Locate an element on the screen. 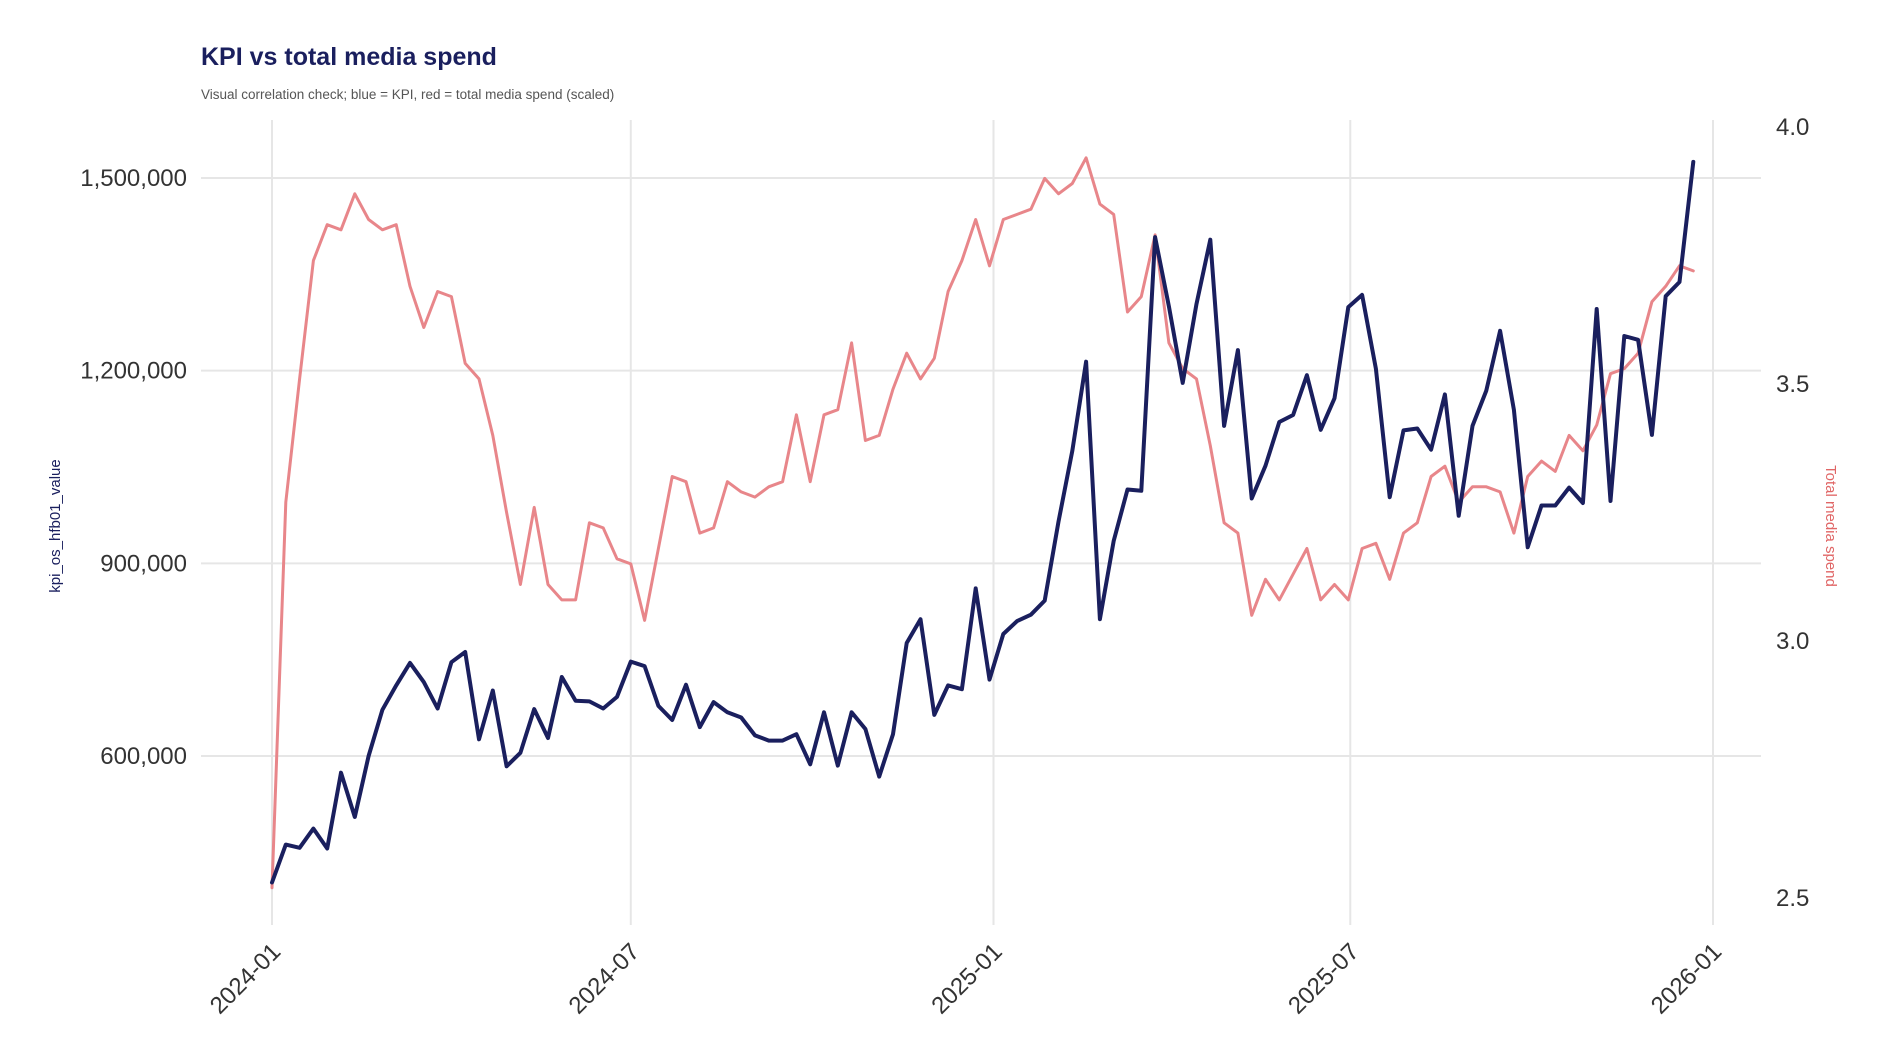 Image resolution: width=1889 pixels, height=1062 pixels. y-tick-label-right: 4.0 is located at coordinates (1792, 127).